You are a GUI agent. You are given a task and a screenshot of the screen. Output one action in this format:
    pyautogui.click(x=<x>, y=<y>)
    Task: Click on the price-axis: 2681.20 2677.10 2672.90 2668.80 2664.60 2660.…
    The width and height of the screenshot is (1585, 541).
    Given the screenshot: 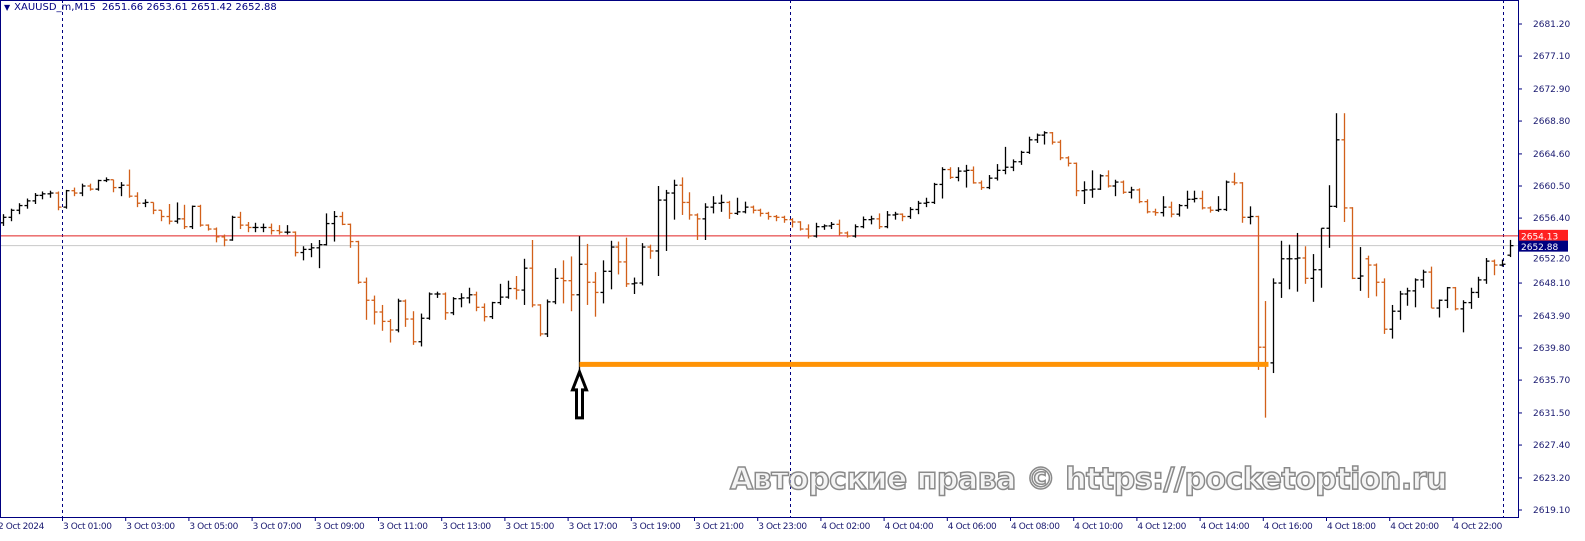 What is the action you would take?
    pyautogui.click(x=1544, y=268)
    